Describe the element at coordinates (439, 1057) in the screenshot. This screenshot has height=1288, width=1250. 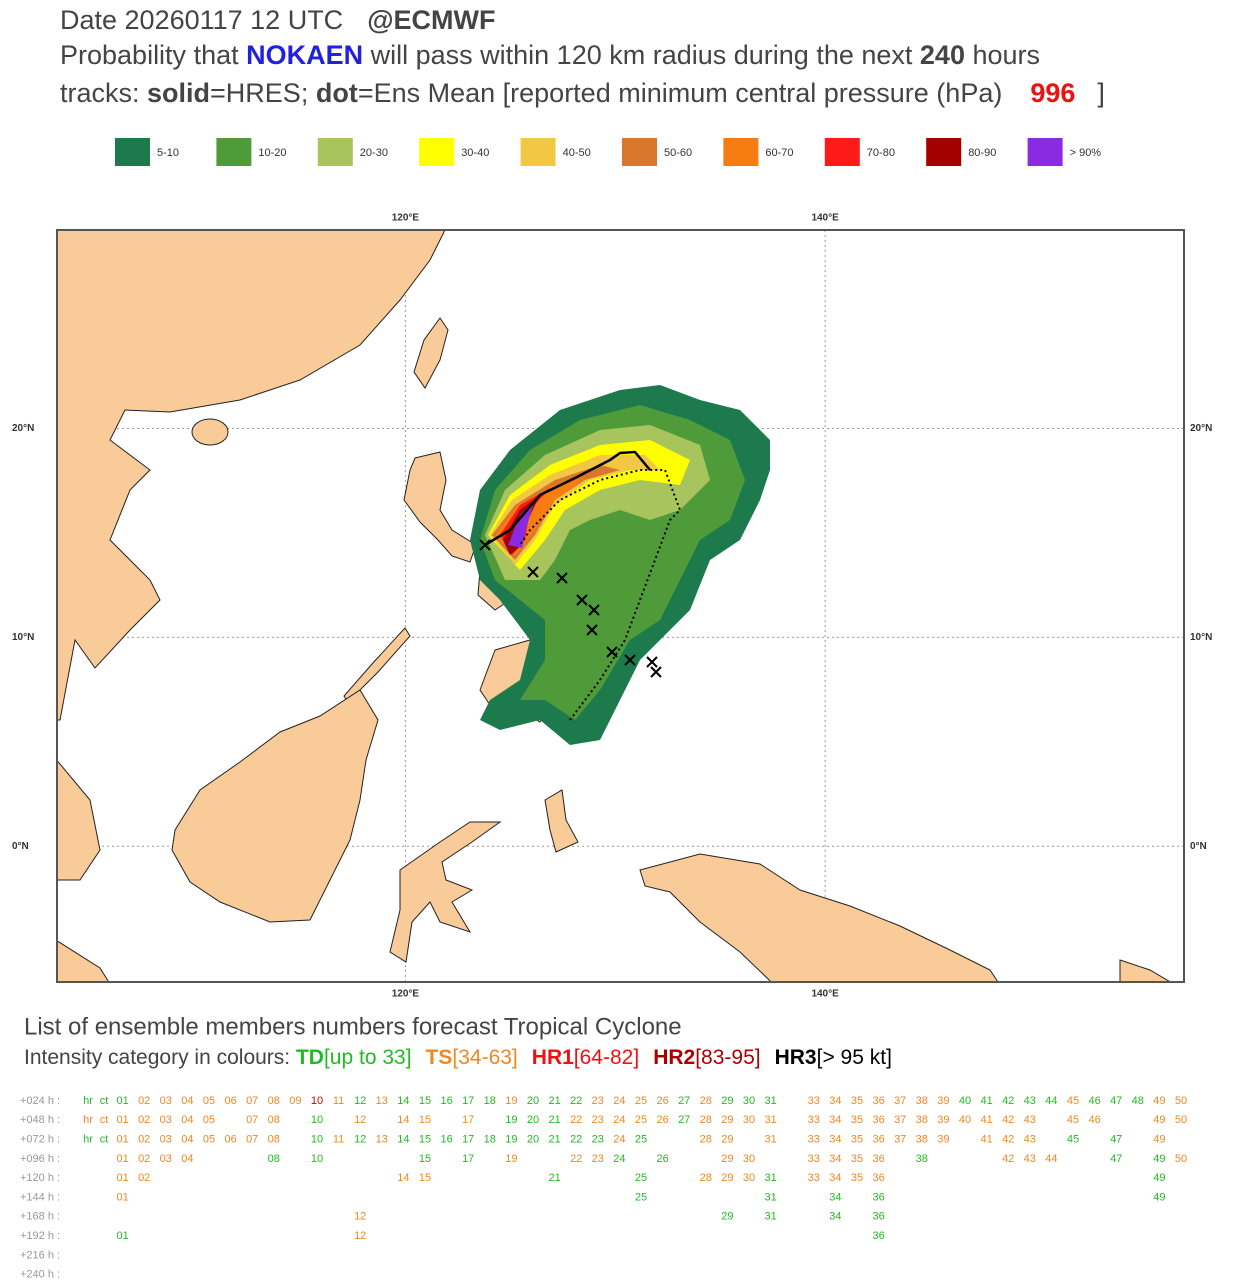
I see `category-name: TS` at that location.